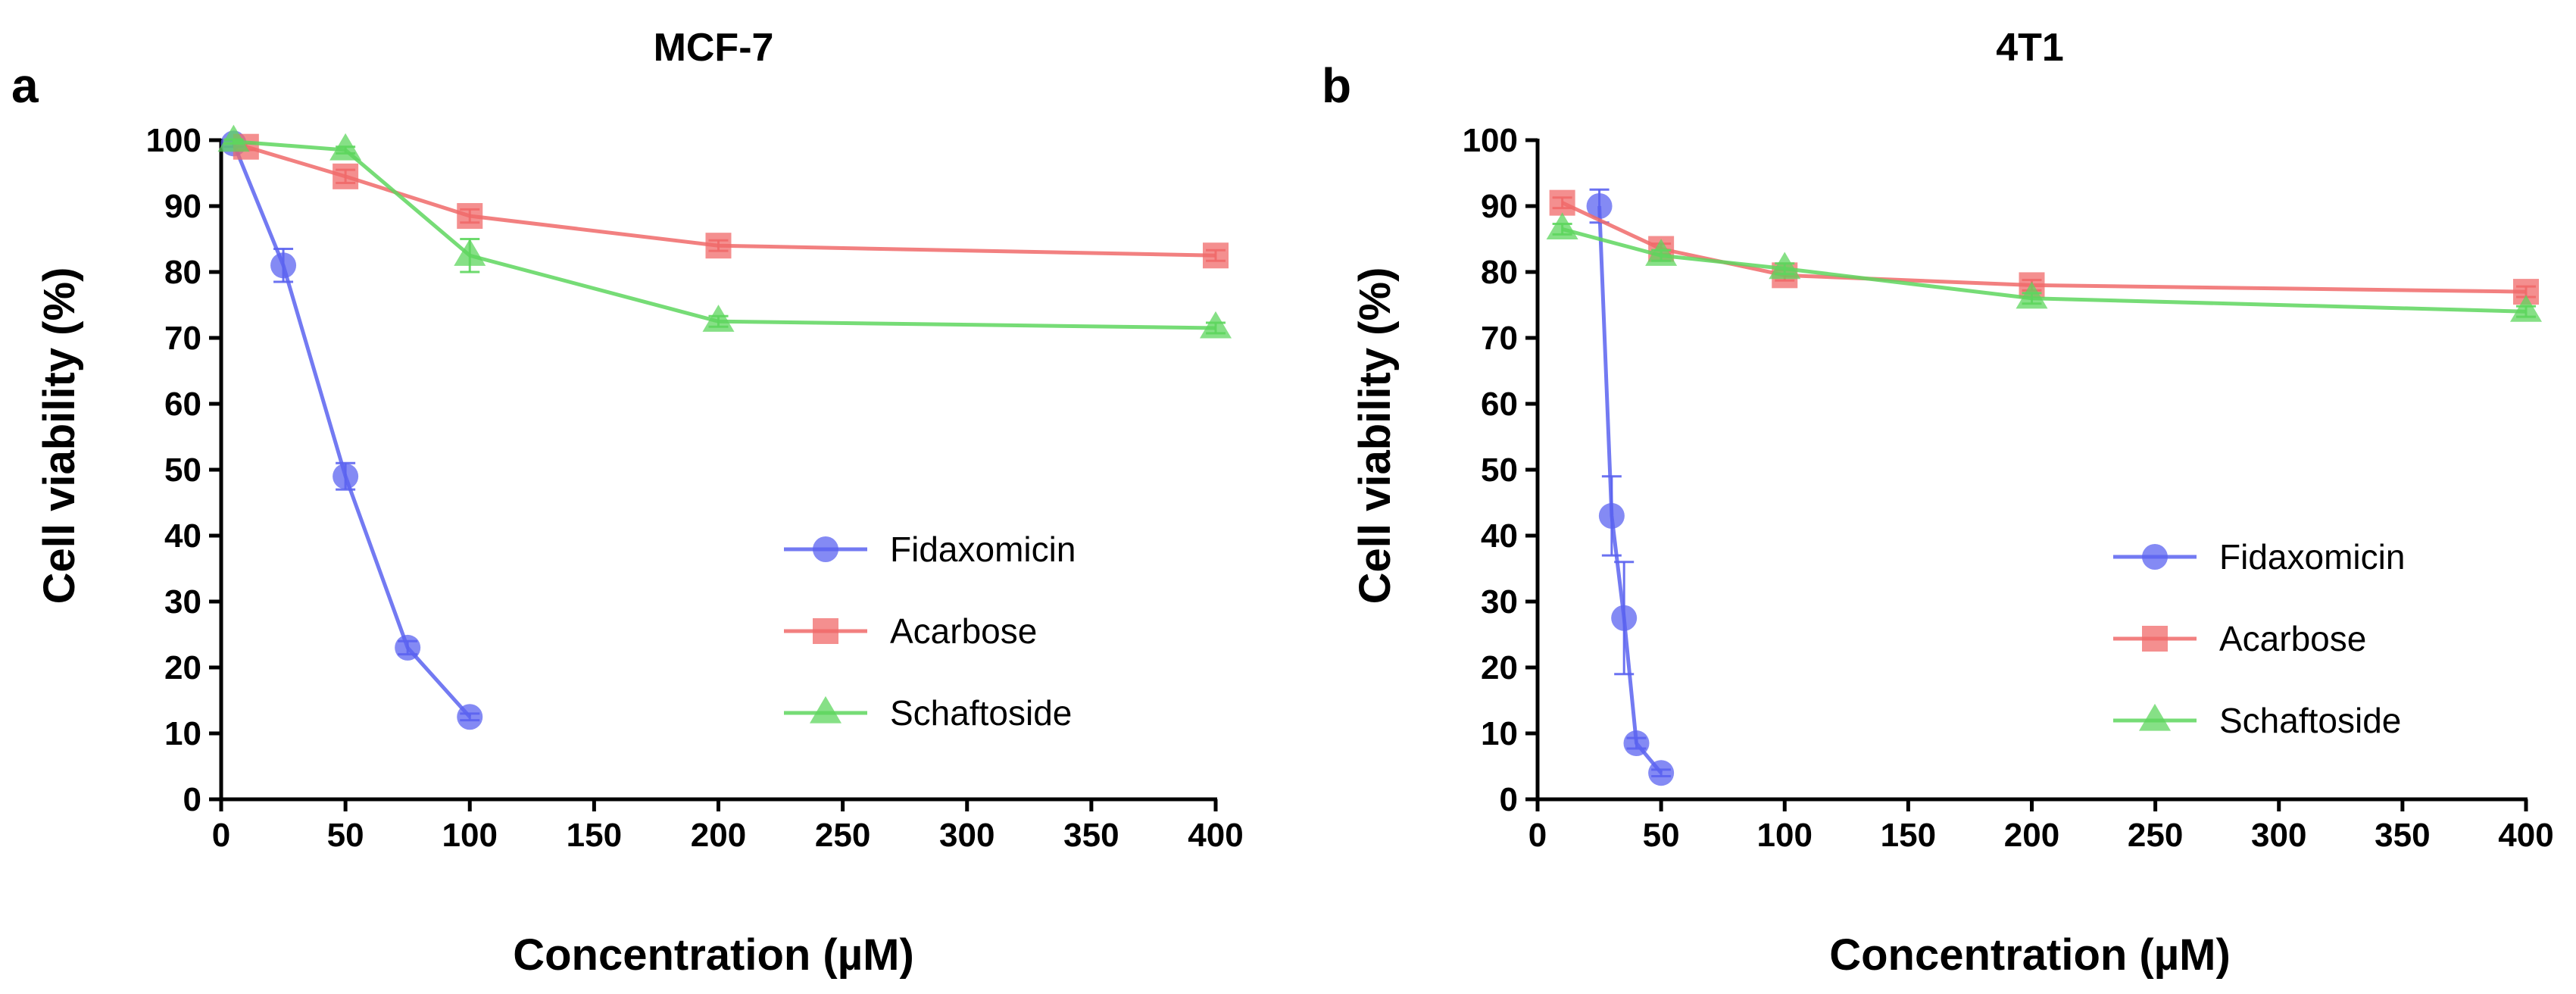  What do you see at coordinates (714, 48) in the screenshot?
I see `chart-title: MCF-7` at bounding box center [714, 48].